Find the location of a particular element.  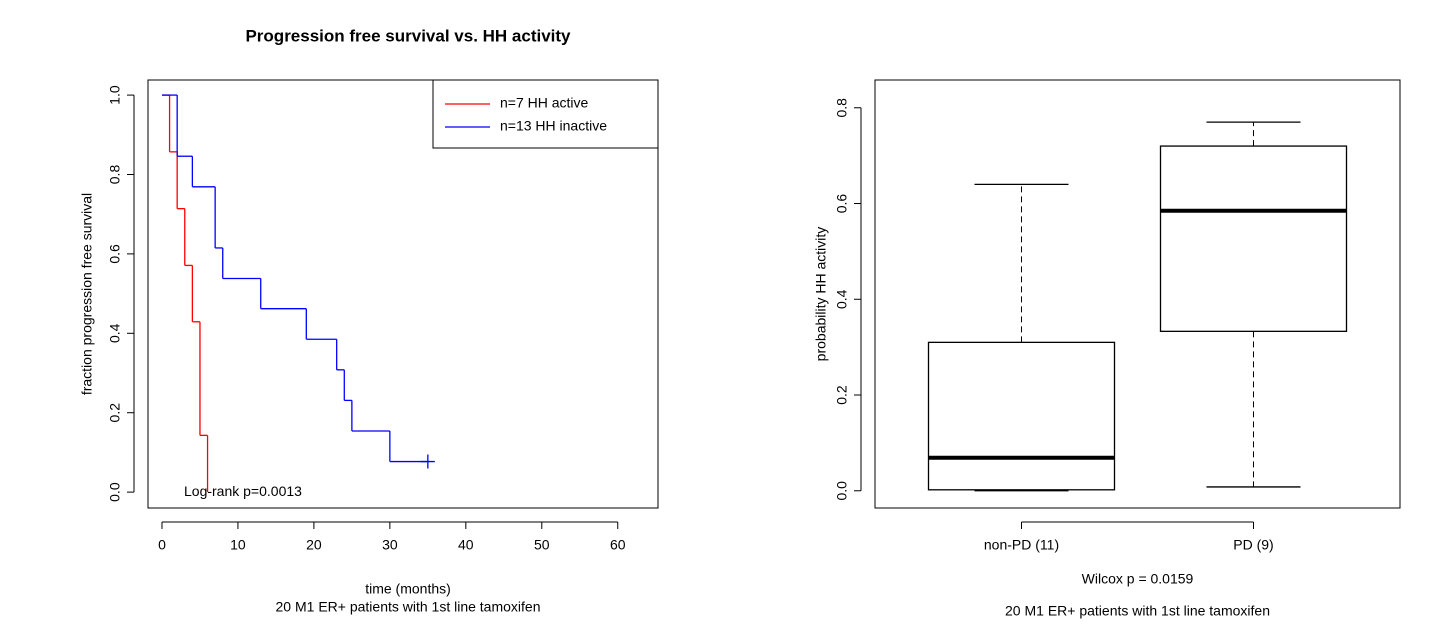

y-axis-label: fraction progression free survival is located at coordinates (87, 294).